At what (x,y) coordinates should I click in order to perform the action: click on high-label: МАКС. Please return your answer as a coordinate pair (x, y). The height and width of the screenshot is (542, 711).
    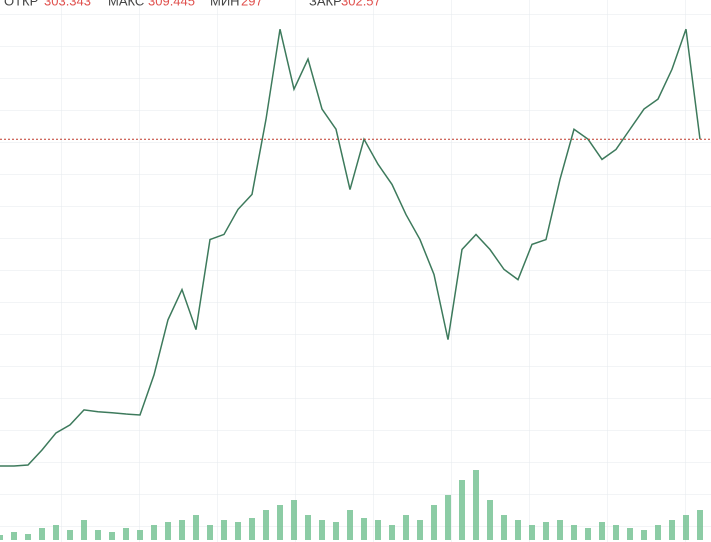
    Looking at the image, I should click on (126, 4).